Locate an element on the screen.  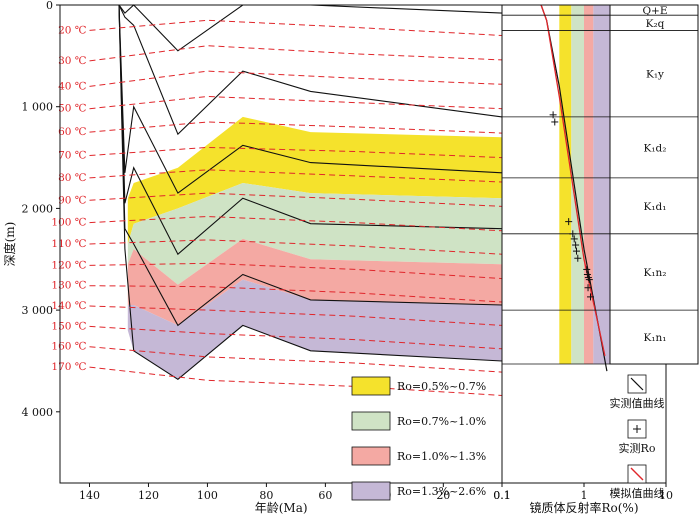
ro-tick-label: 0.1 is located at coordinates (502, 495).